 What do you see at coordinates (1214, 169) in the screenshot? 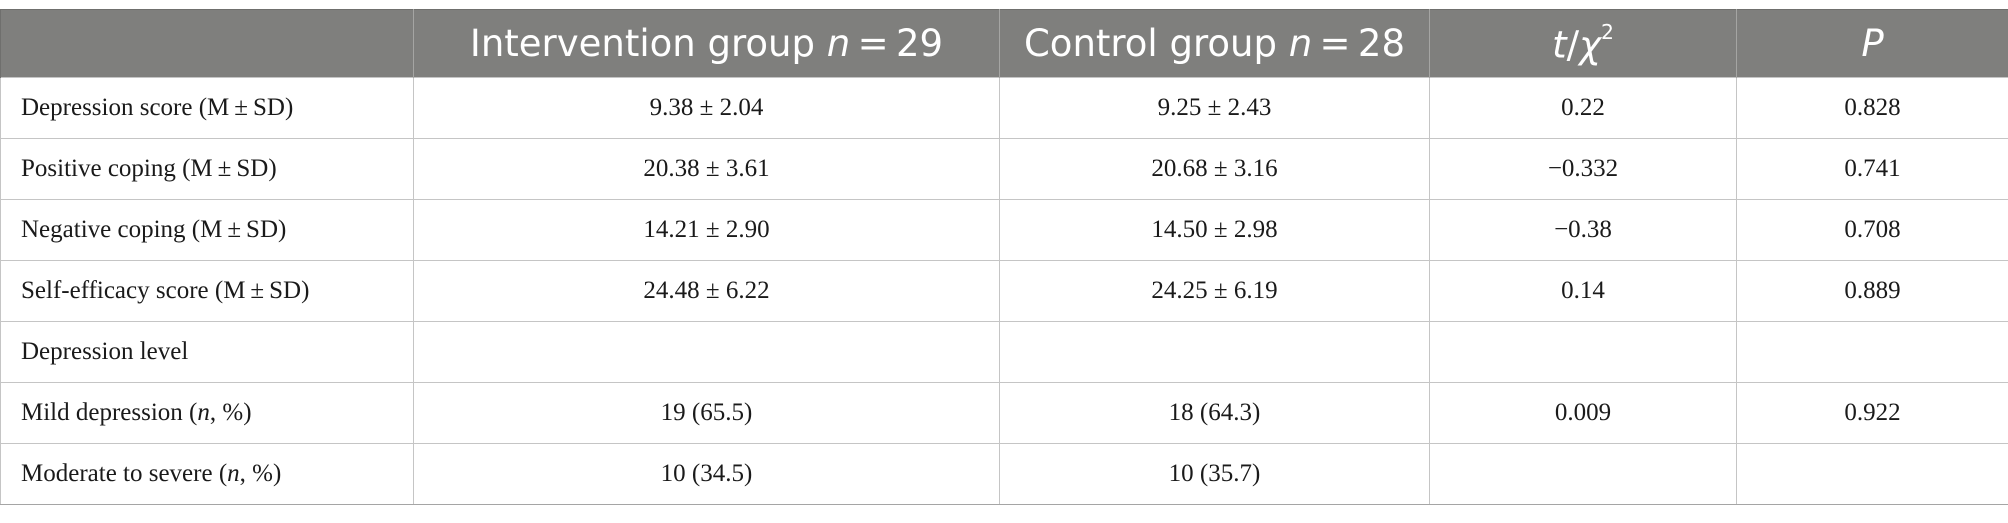
I see `control-value: 20.68 ± 3.16` at bounding box center [1214, 169].